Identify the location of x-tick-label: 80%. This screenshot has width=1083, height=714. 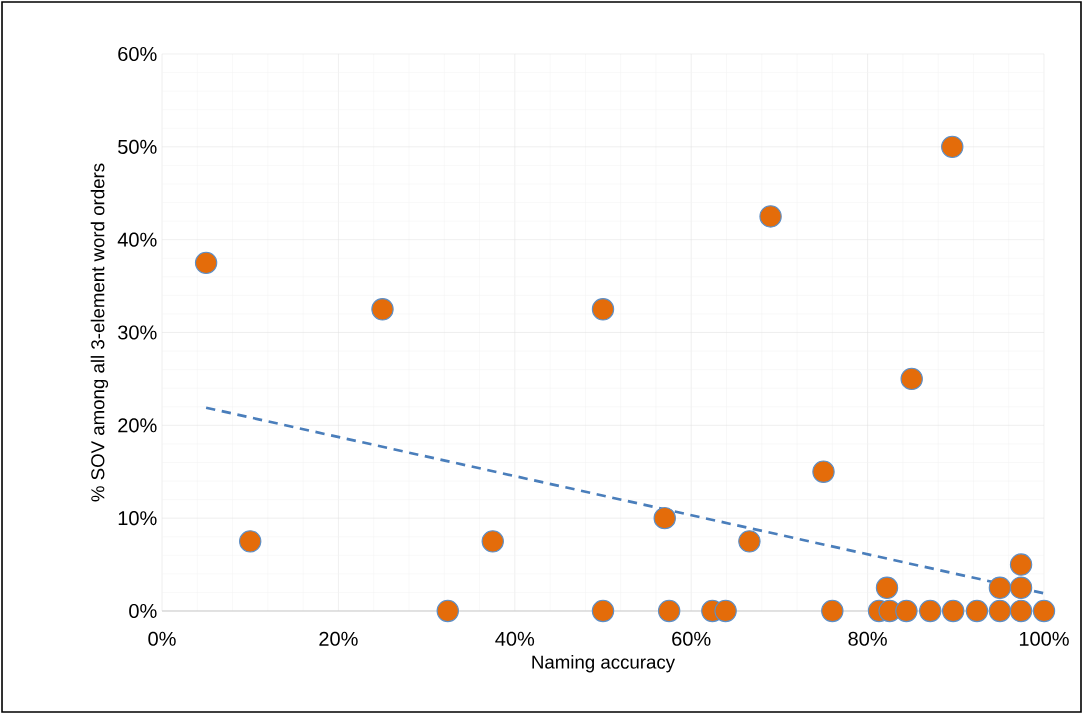
(867, 638).